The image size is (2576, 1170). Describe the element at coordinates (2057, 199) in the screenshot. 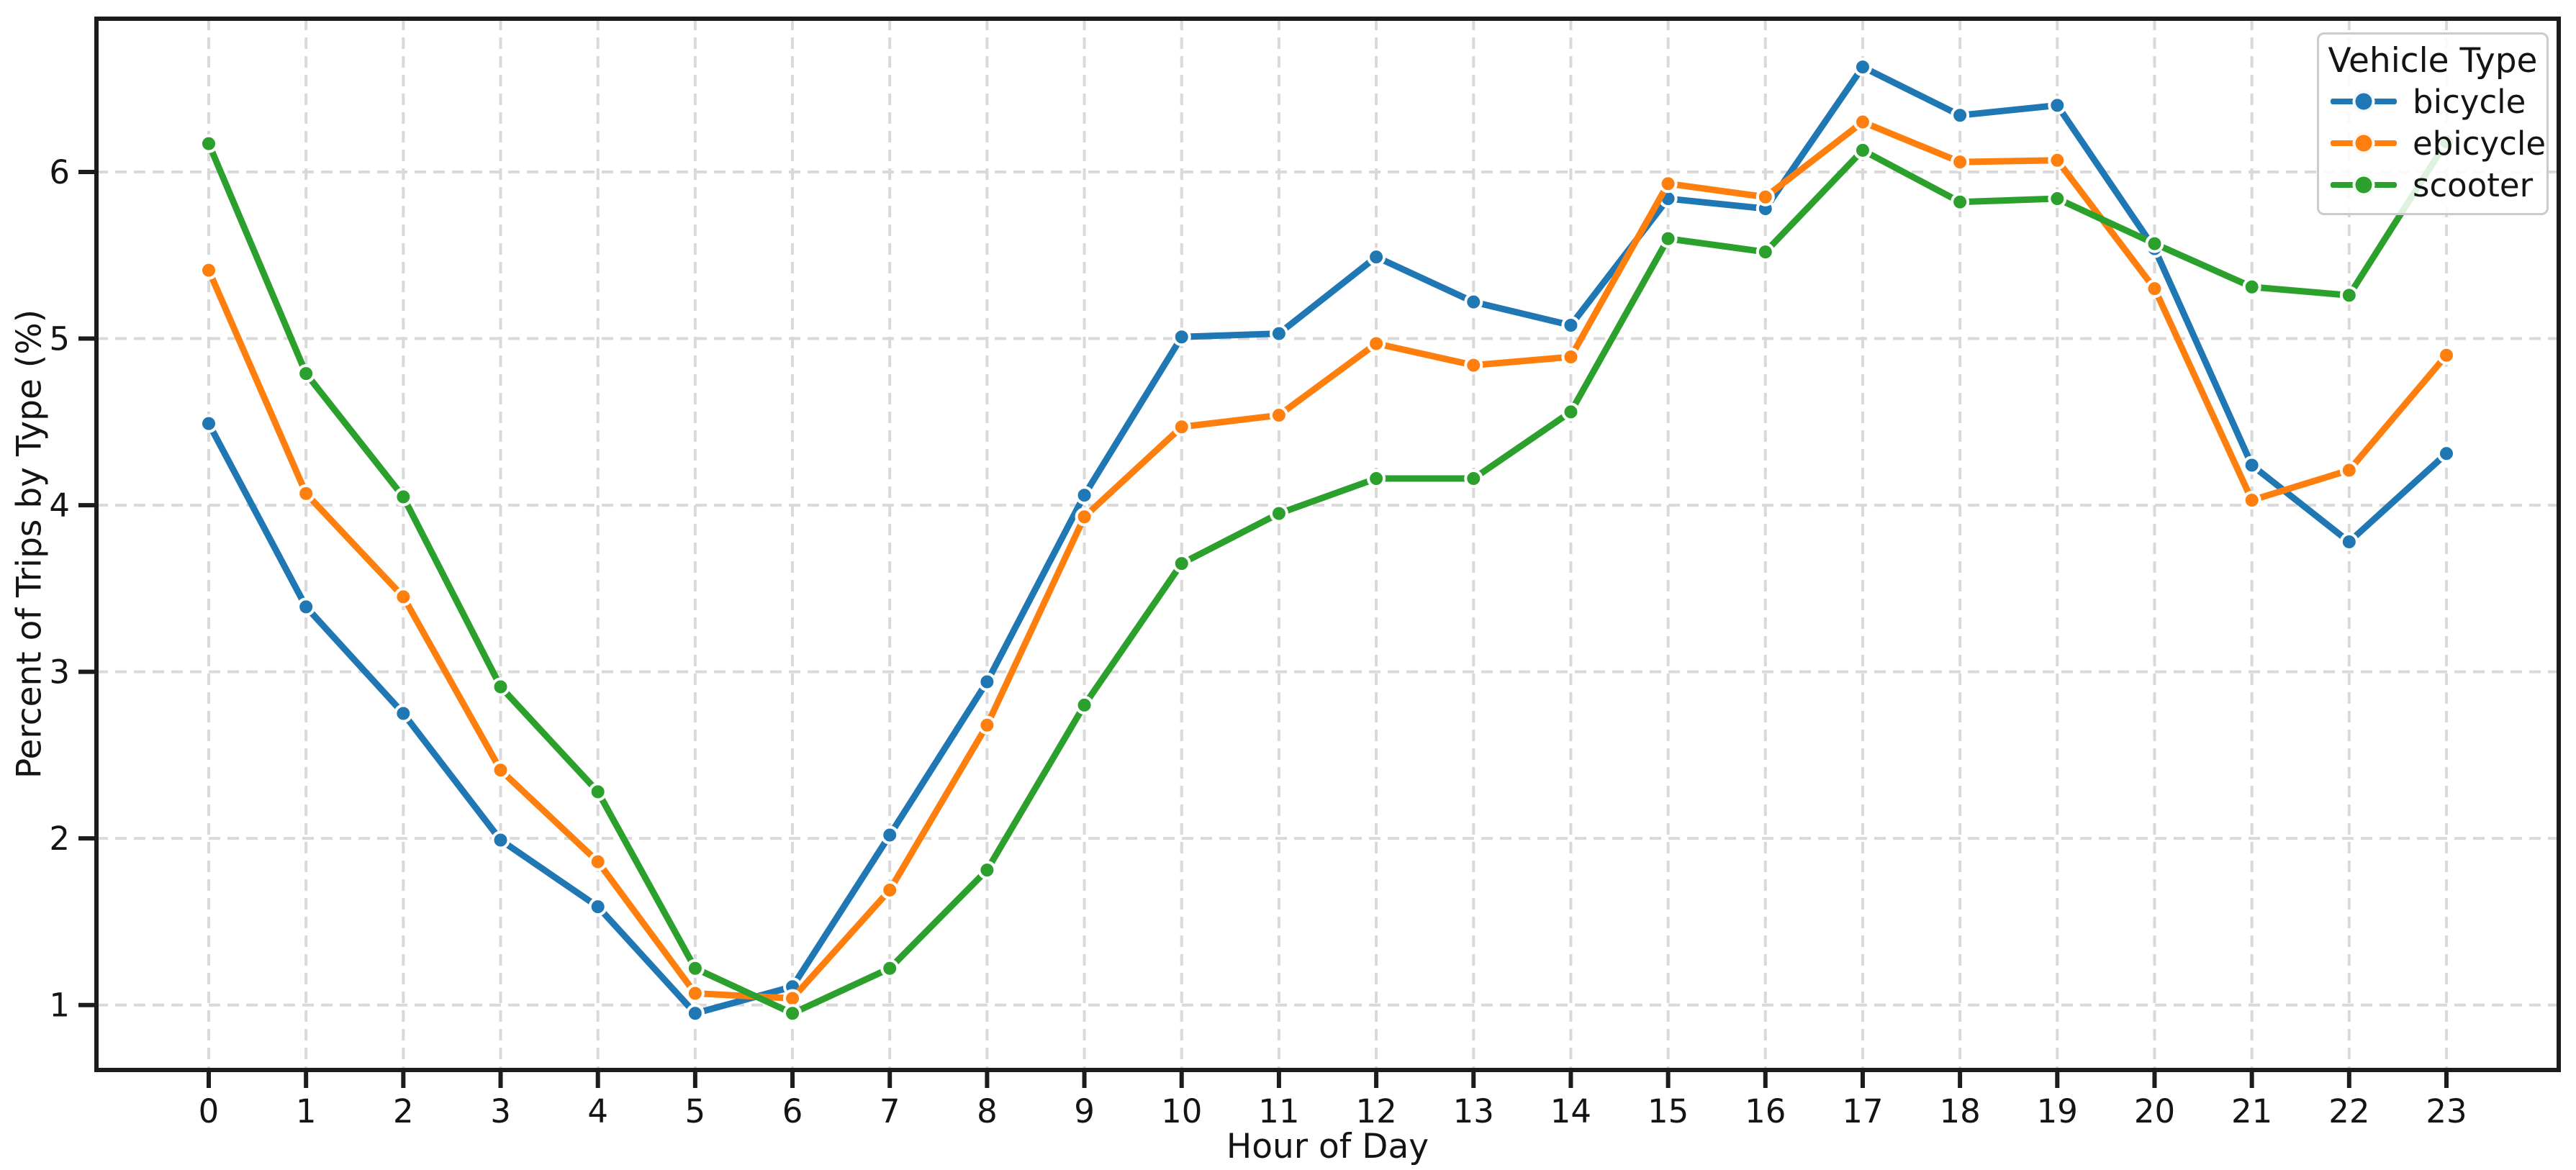

I see `data-point-scooter-h19` at that location.